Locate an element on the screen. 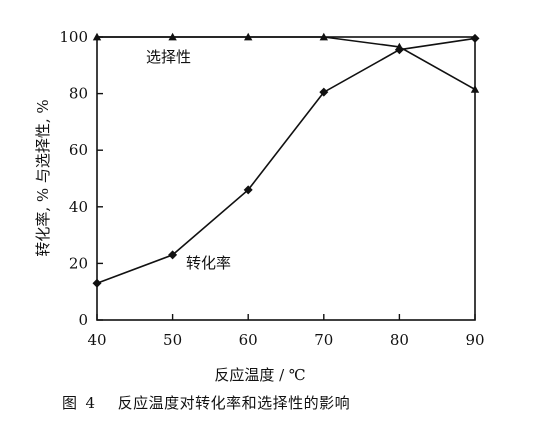  caption-text: 反应温度对转化率和选择性的影响 is located at coordinates (234, 403).